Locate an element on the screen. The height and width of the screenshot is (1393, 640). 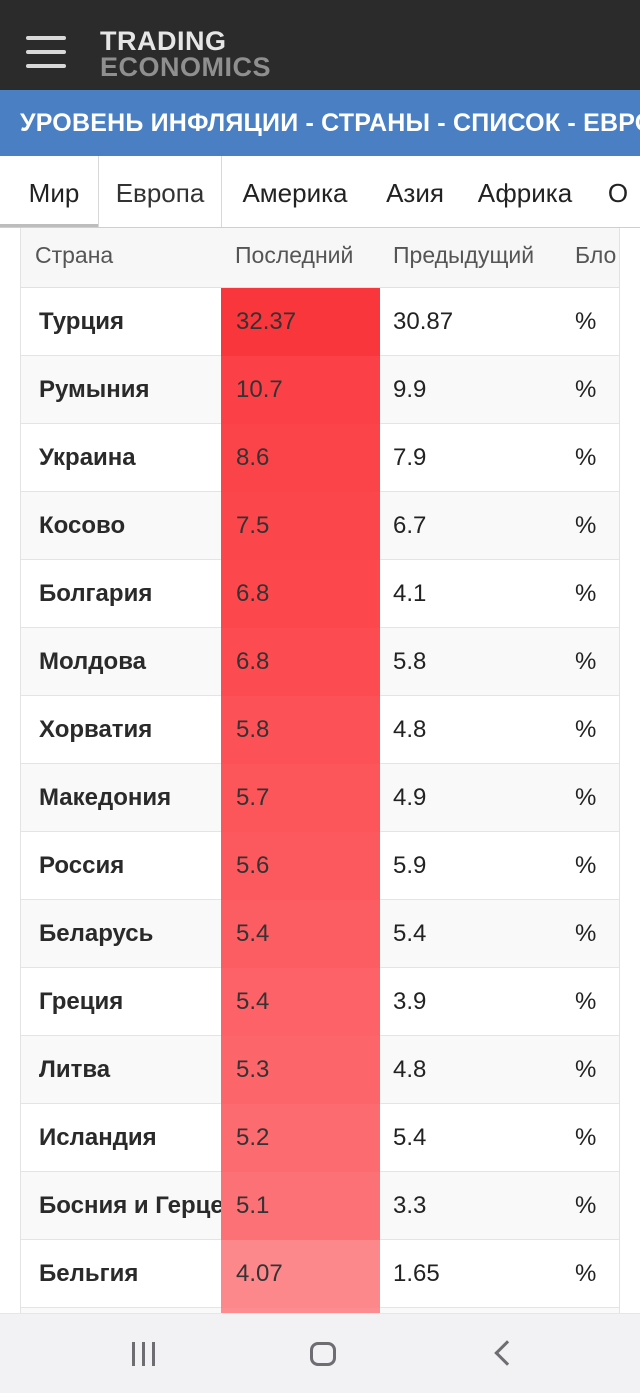
logo-line-economics: ECONOMICS is located at coordinates (186, 67).